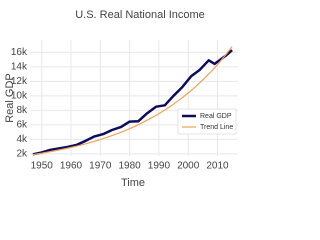  Describe the element at coordinates (140, 15) in the screenshot. I see `chart-title: U.S. Real National Income` at that location.